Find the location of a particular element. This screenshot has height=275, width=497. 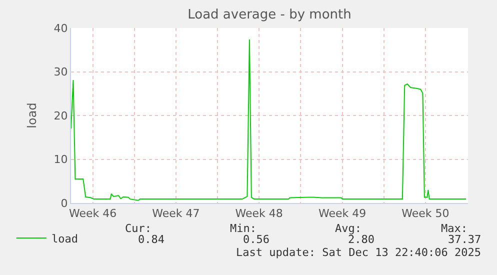

text: Cur: is located at coordinates (138, 228).